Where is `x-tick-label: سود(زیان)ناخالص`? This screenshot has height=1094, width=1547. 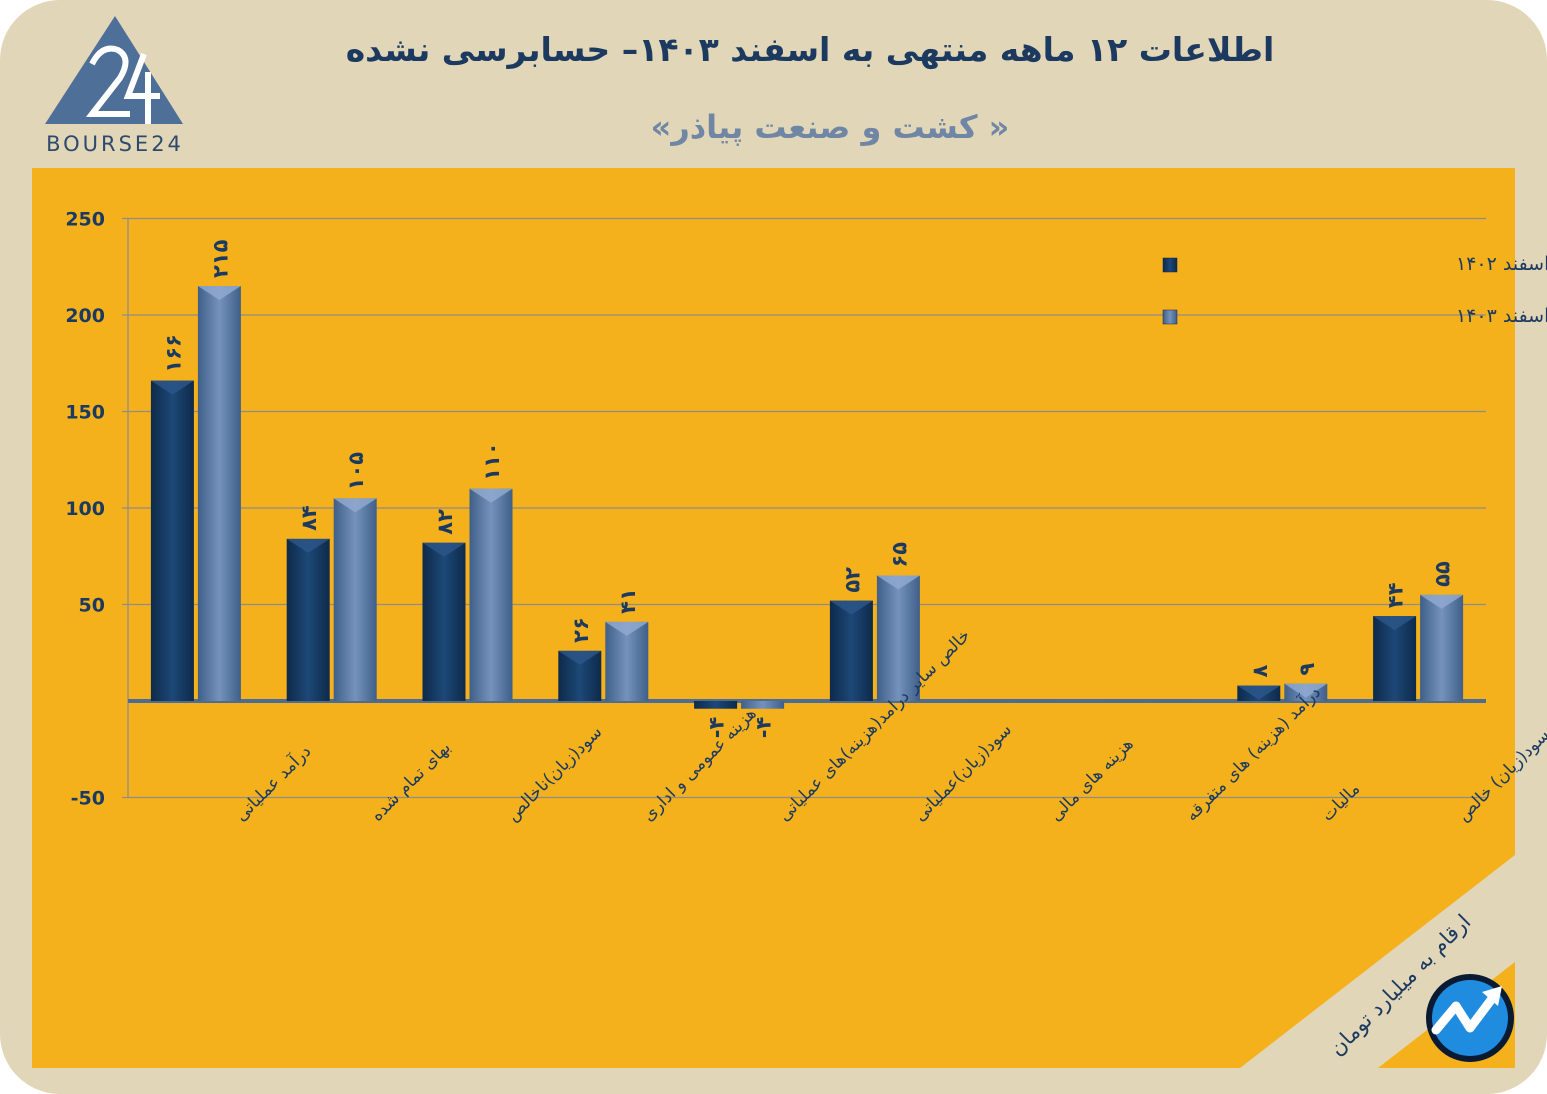
x-tick-label: سود(زیان)ناخالص is located at coordinates (554, 773).